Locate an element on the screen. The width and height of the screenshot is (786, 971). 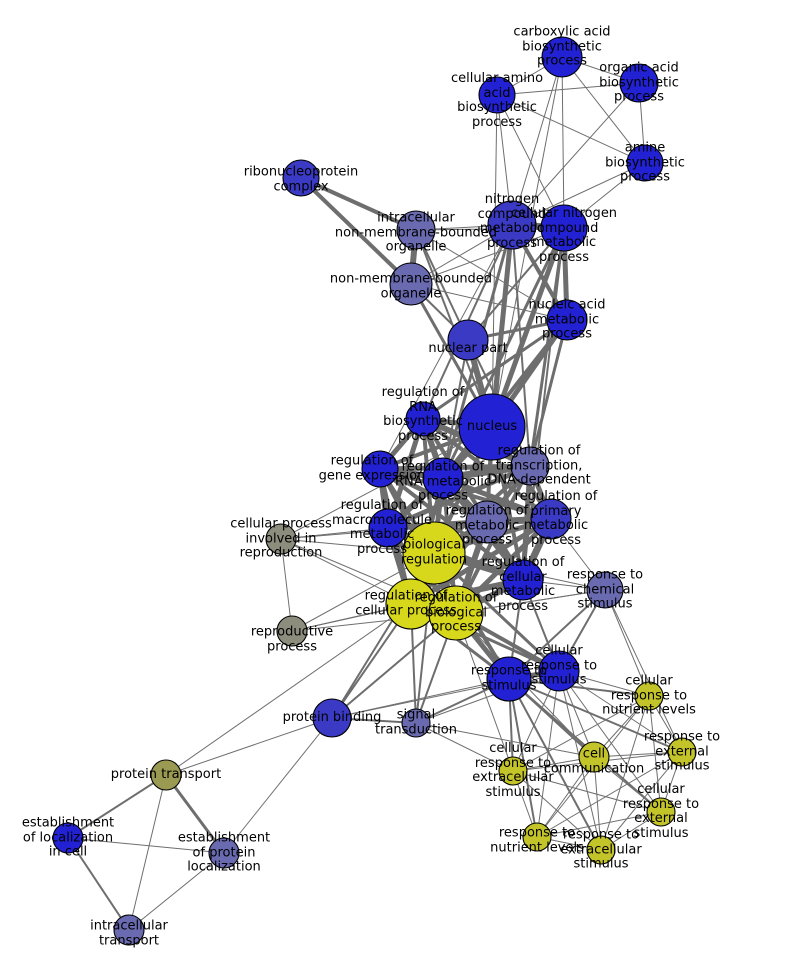
node-amine-biosynthetic-process is located at coordinates (645, 163).